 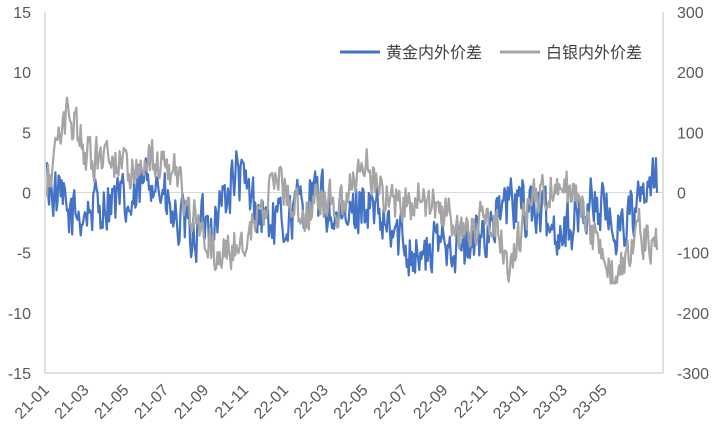 What do you see at coordinates (430, 402) in the screenshot?
I see `x-tick-label: 22-09` at bounding box center [430, 402].